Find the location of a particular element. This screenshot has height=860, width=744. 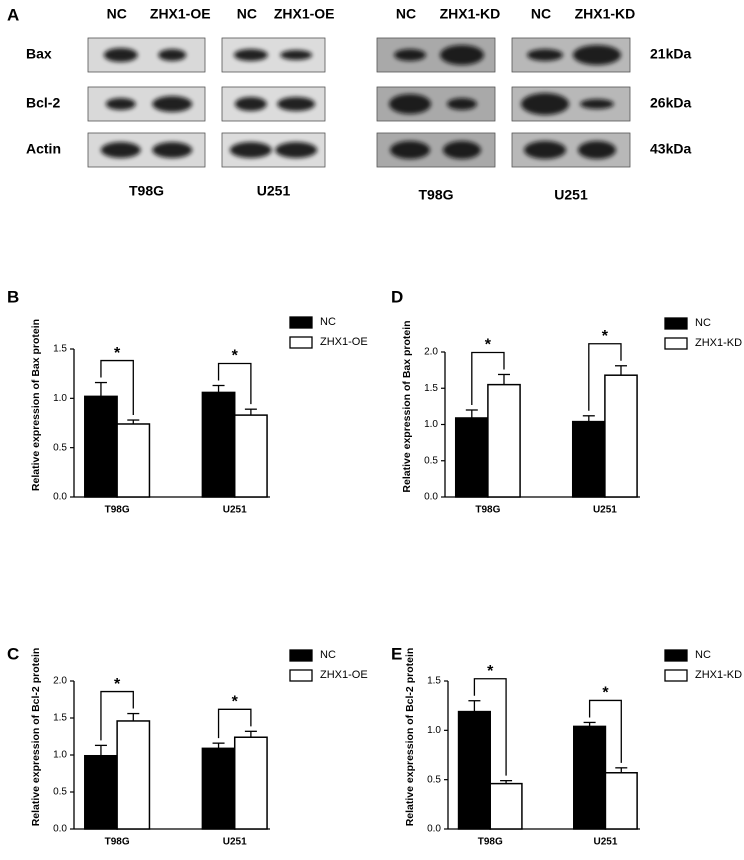

panel-letter: B is located at coordinates (13, 296).